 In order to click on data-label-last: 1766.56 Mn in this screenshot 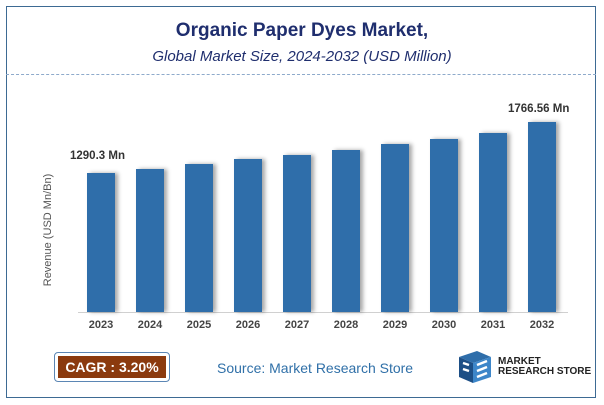, I will do `click(539, 109)`.